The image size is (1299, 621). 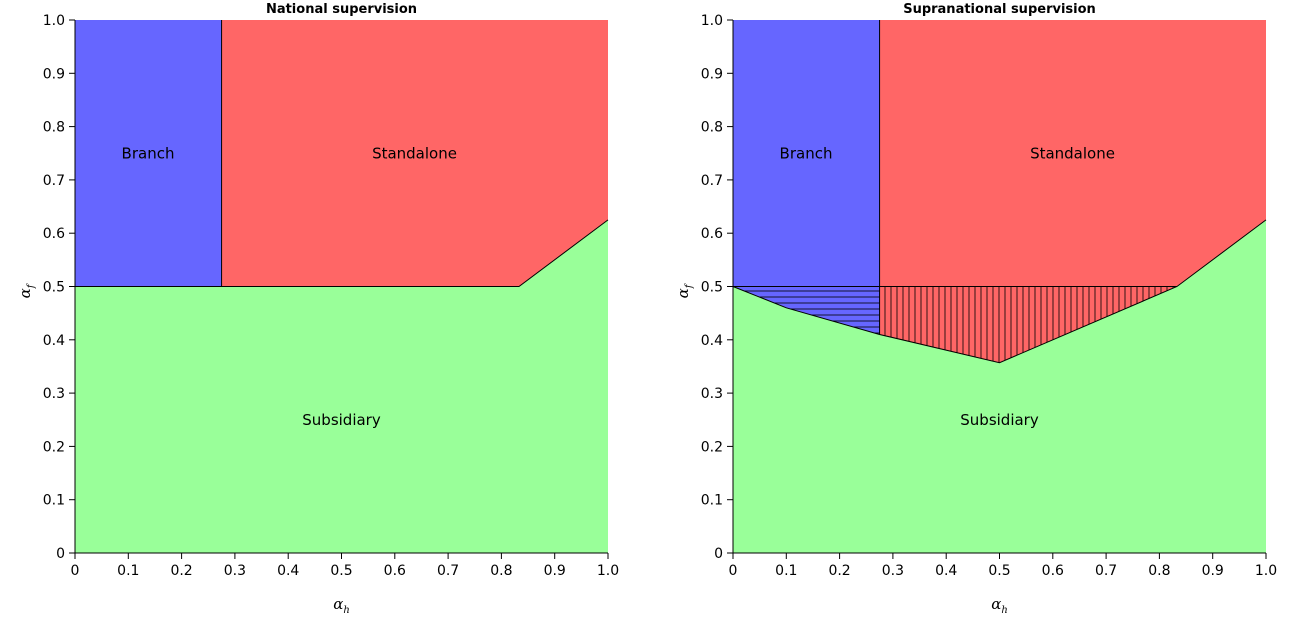 What do you see at coordinates (806, 310) in the screenshot?
I see `hatched-region-horizontal` at bounding box center [806, 310].